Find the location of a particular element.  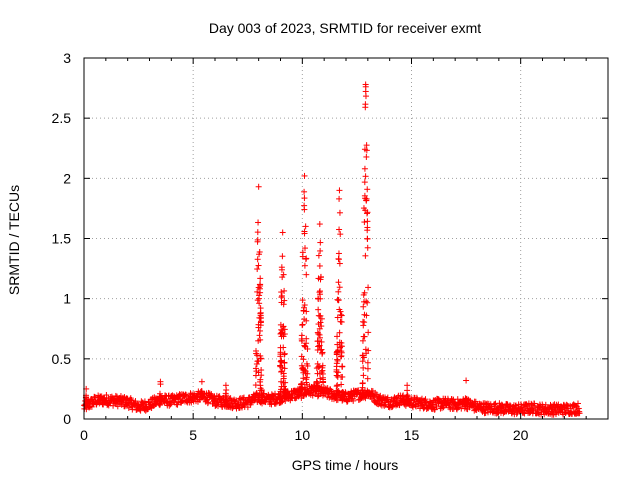

x-tick-labels: 0 5 10 15 20 is located at coordinates (304, 435).